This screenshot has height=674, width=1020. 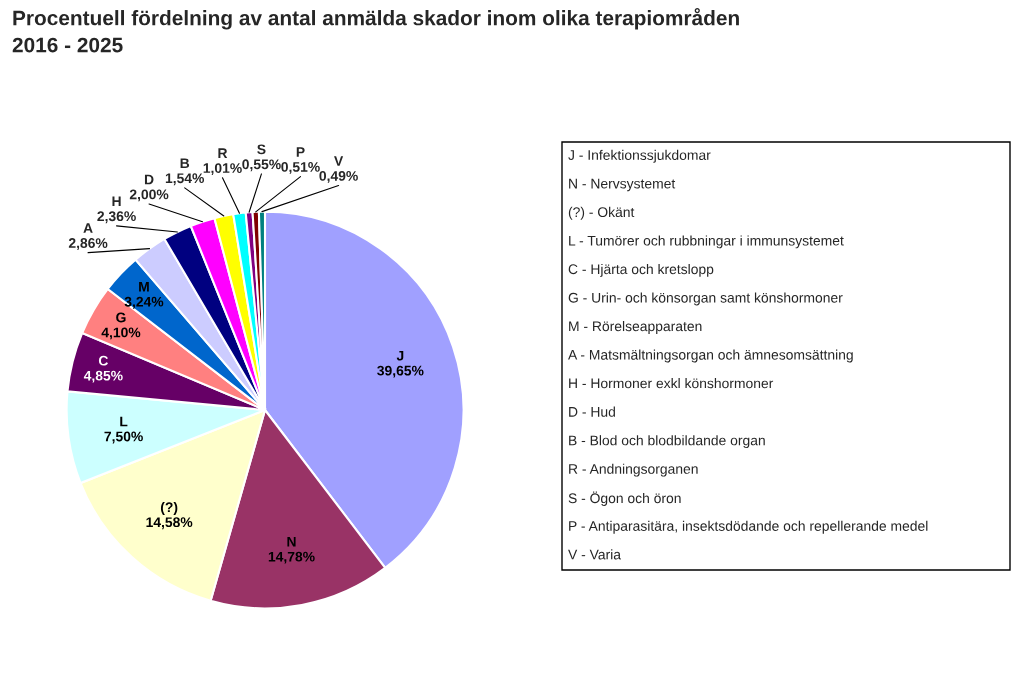 I want to click on text: M - Rörelseapparaten, so click(x=635, y=327).